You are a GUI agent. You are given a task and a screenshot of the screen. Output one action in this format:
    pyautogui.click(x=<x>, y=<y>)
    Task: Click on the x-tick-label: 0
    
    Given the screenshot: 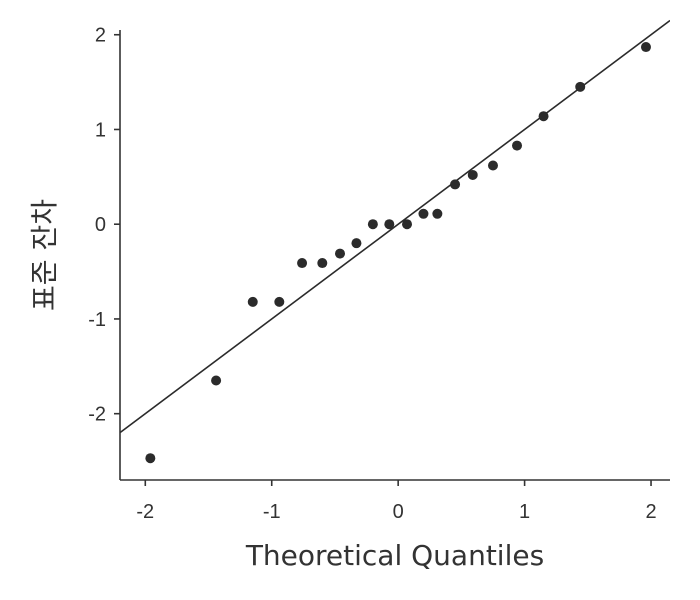 What is the action you would take?
    pyautogui.click(x=398, y=512)
    